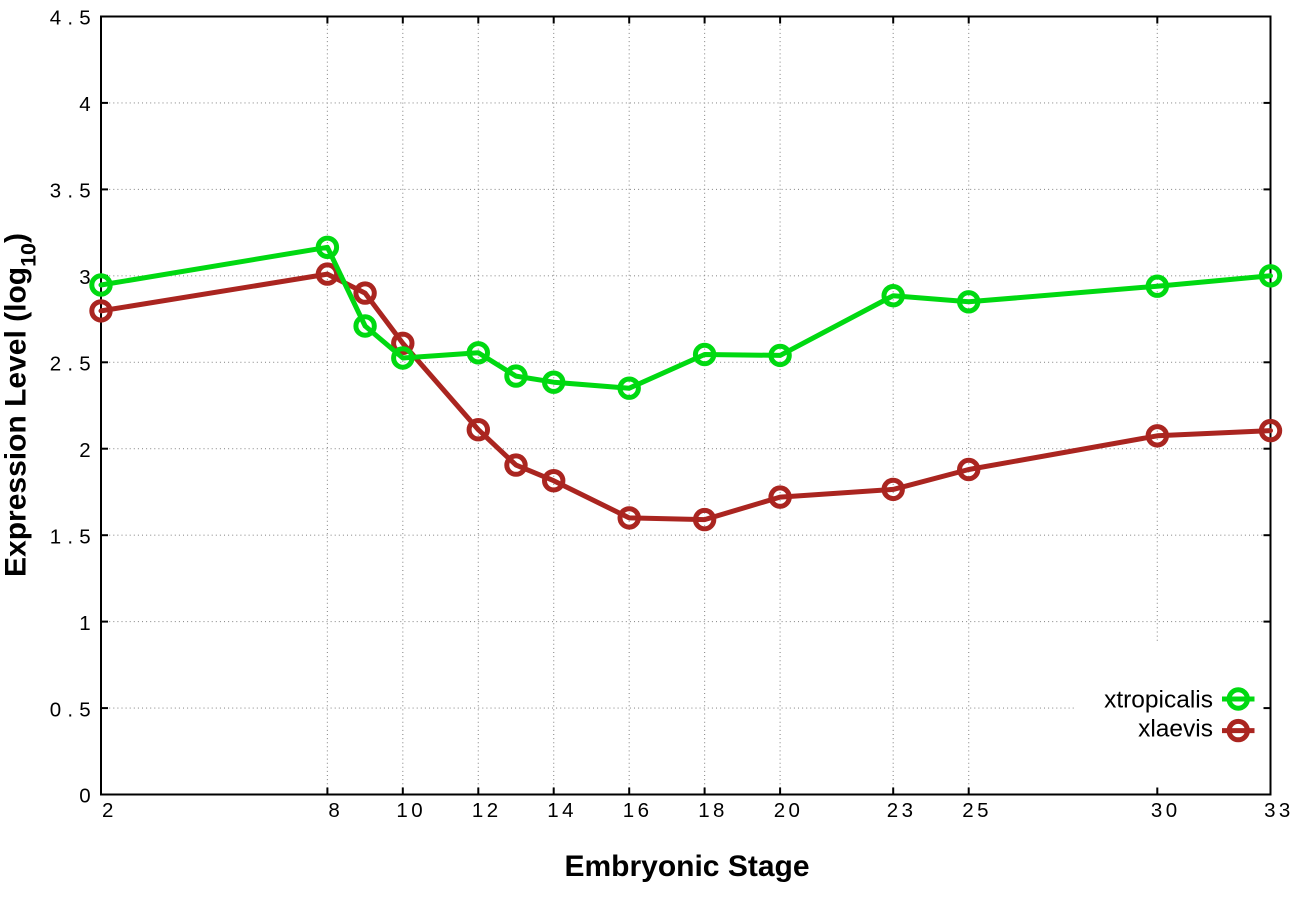 The height and width of the screenshot is (907, 1296). What do you see at coordinates (1158, 700) in the screenshot?
I see `svg-text: xtropicalis` at bounding box center [1158, 700].